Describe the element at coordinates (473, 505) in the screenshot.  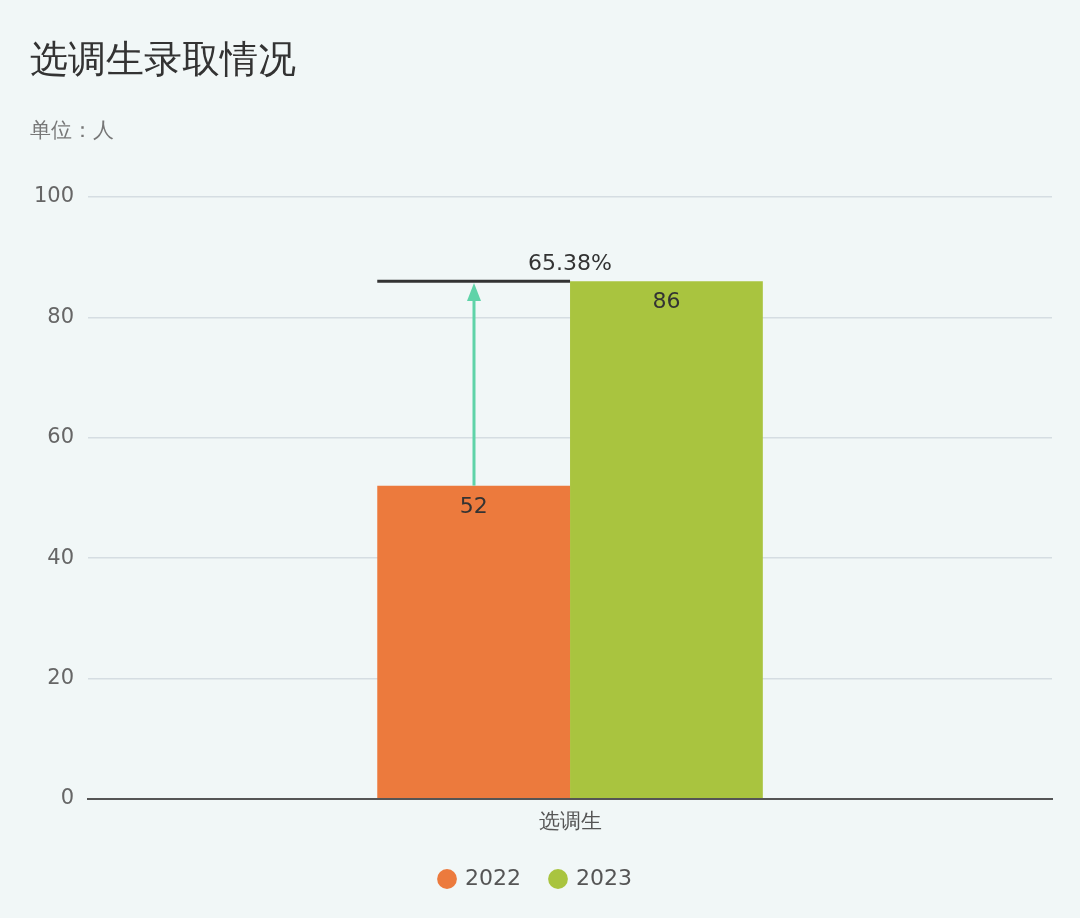
I see `data-label: 52` at that location.